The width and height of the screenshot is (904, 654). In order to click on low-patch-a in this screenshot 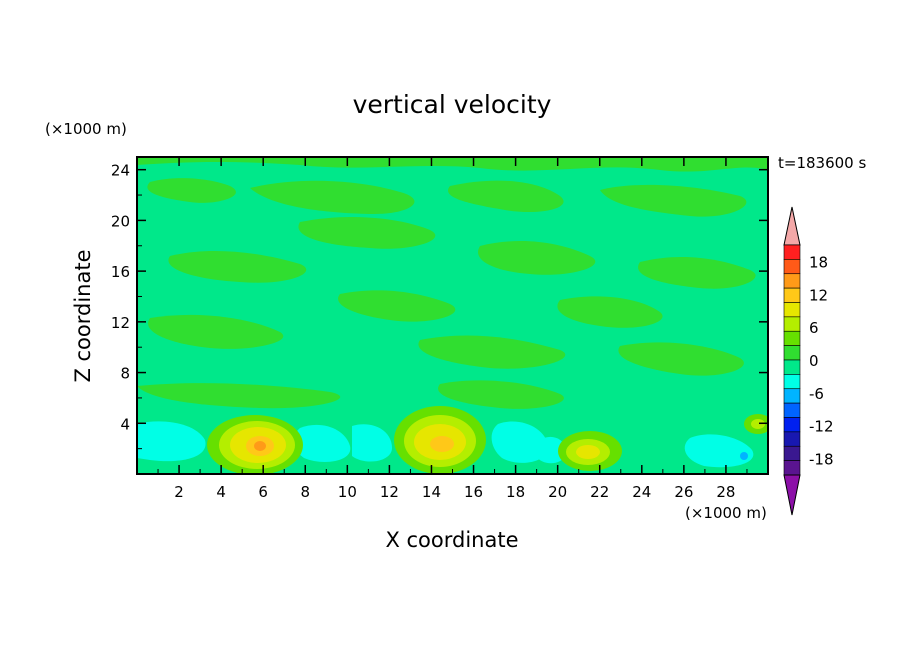, I will do `click(239, 396)`.